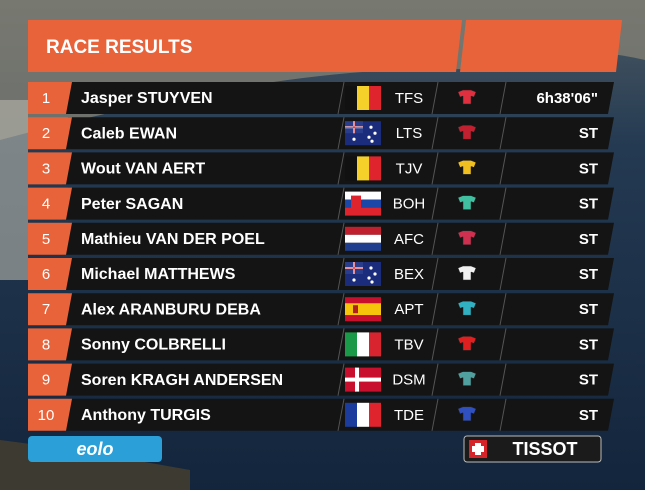 The image size is (645, 495). I want to click on rank: 2, so click(46, 133).